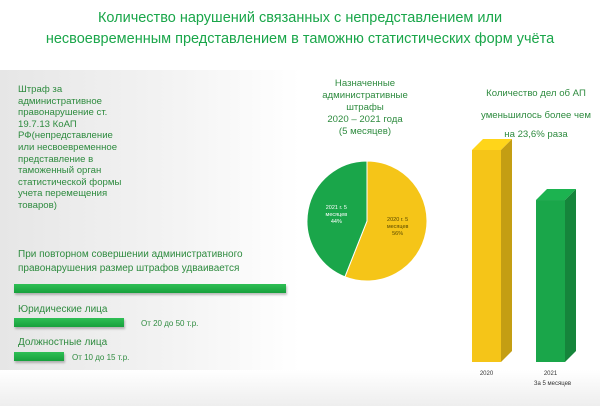 This screenshot has height=406, width=600. I want to click on officials-value: От 10 до 15 т.р., so click(101, 357).